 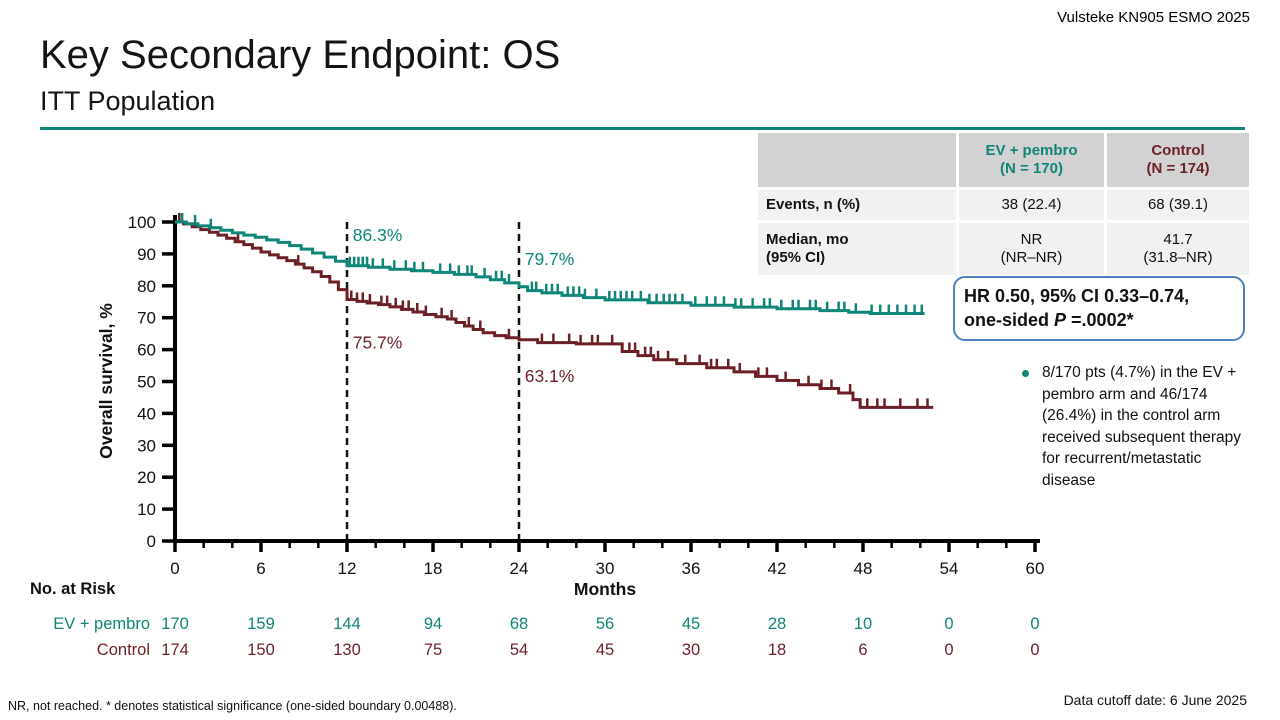 I want to click on median-label-line1: Median, mo, so click(x=807, y=239).